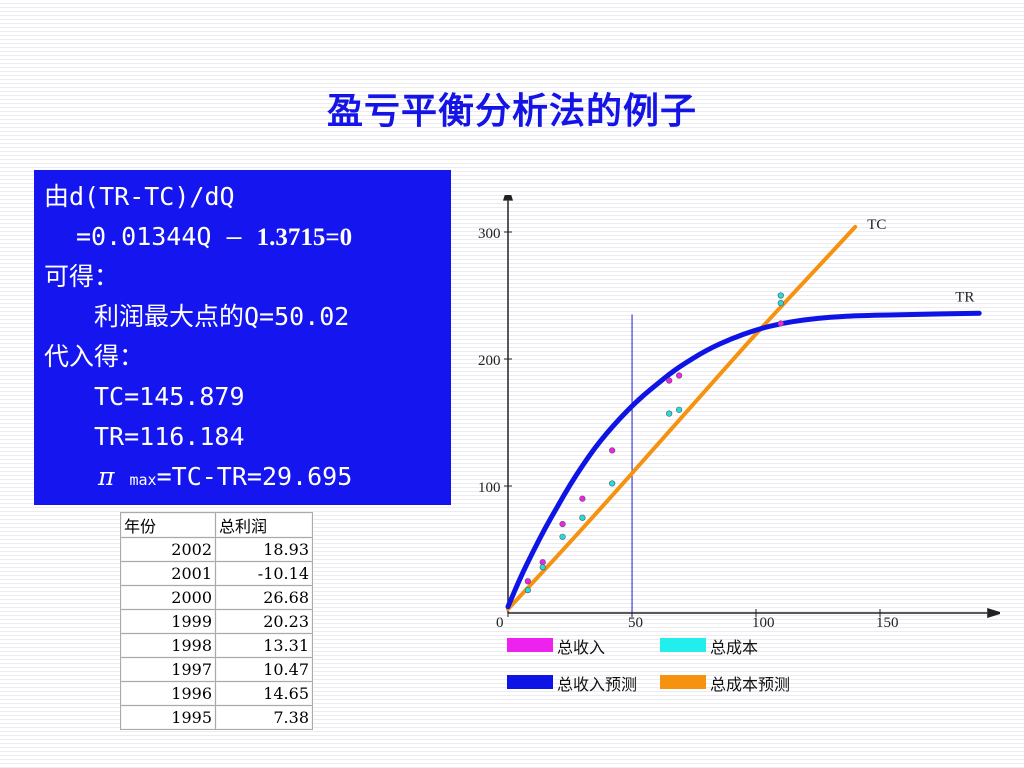 The width and height of the screenshot is (1024, 768). Describe the element at coordinates (168, 717) in the screenshot. I see `year-cell: 1995` at that location.